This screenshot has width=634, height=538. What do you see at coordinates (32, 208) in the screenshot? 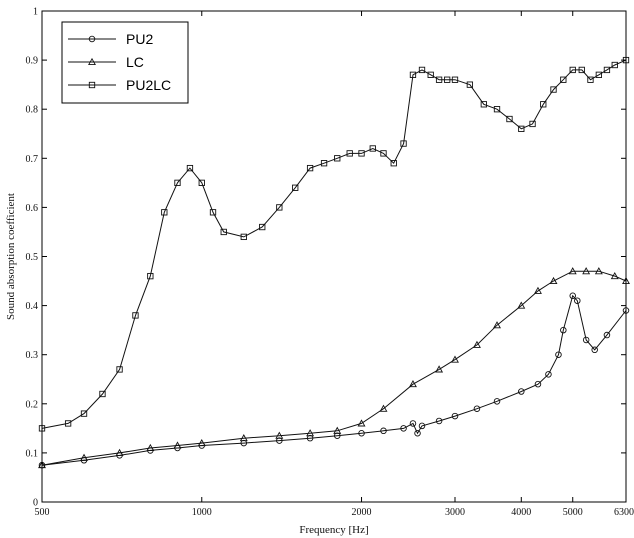
I see `y-tick-label: 0.6` at bounding box center [32, 208].